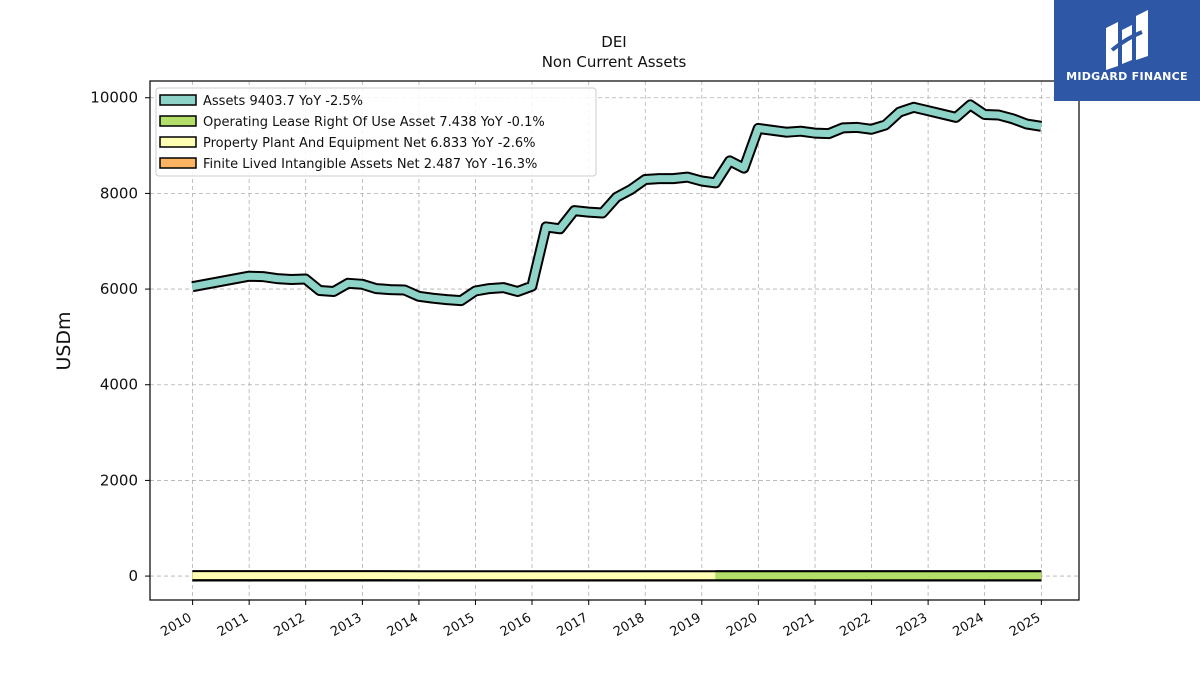 Image resolution: width=1200 pixels, height=675 pixels. What do you see at coordinates (855, 625) in the screenshot?
I see `x-tick-label: 2022` at bounding box center [855, 625].